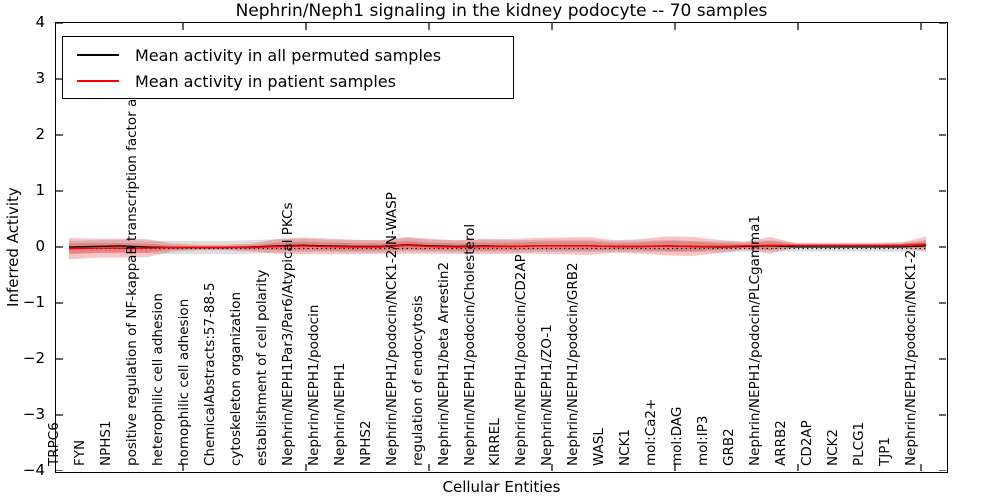 Image resolution: width=1000 pixels, height=500 pixels. What do you see at coordinates (40, 190) in the screenshot?
I see `y-tick-label: 1` at bounding box center [40, 190].